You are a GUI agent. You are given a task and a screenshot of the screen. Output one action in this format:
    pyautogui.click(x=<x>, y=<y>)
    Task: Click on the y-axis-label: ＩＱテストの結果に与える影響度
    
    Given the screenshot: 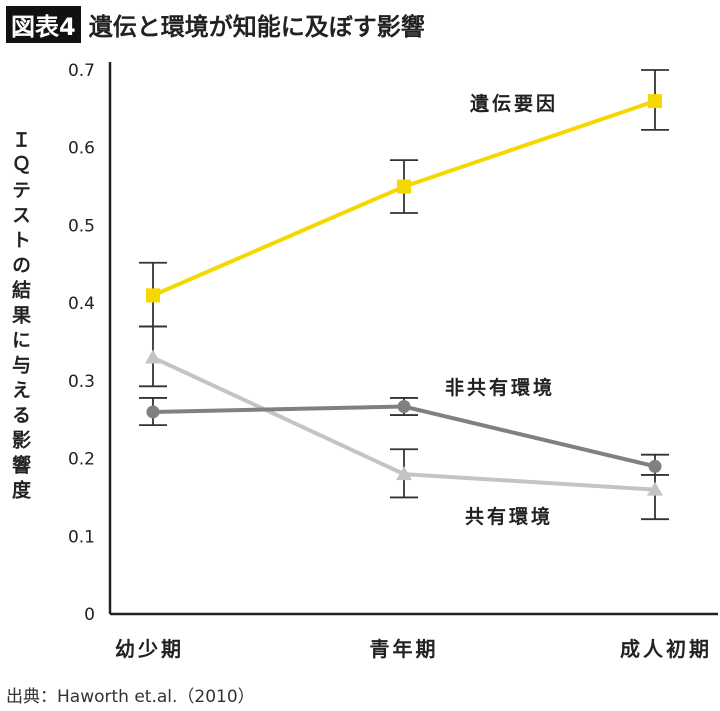 What is the action you would take?
    pyautogui.click(x=20, y=317)
    